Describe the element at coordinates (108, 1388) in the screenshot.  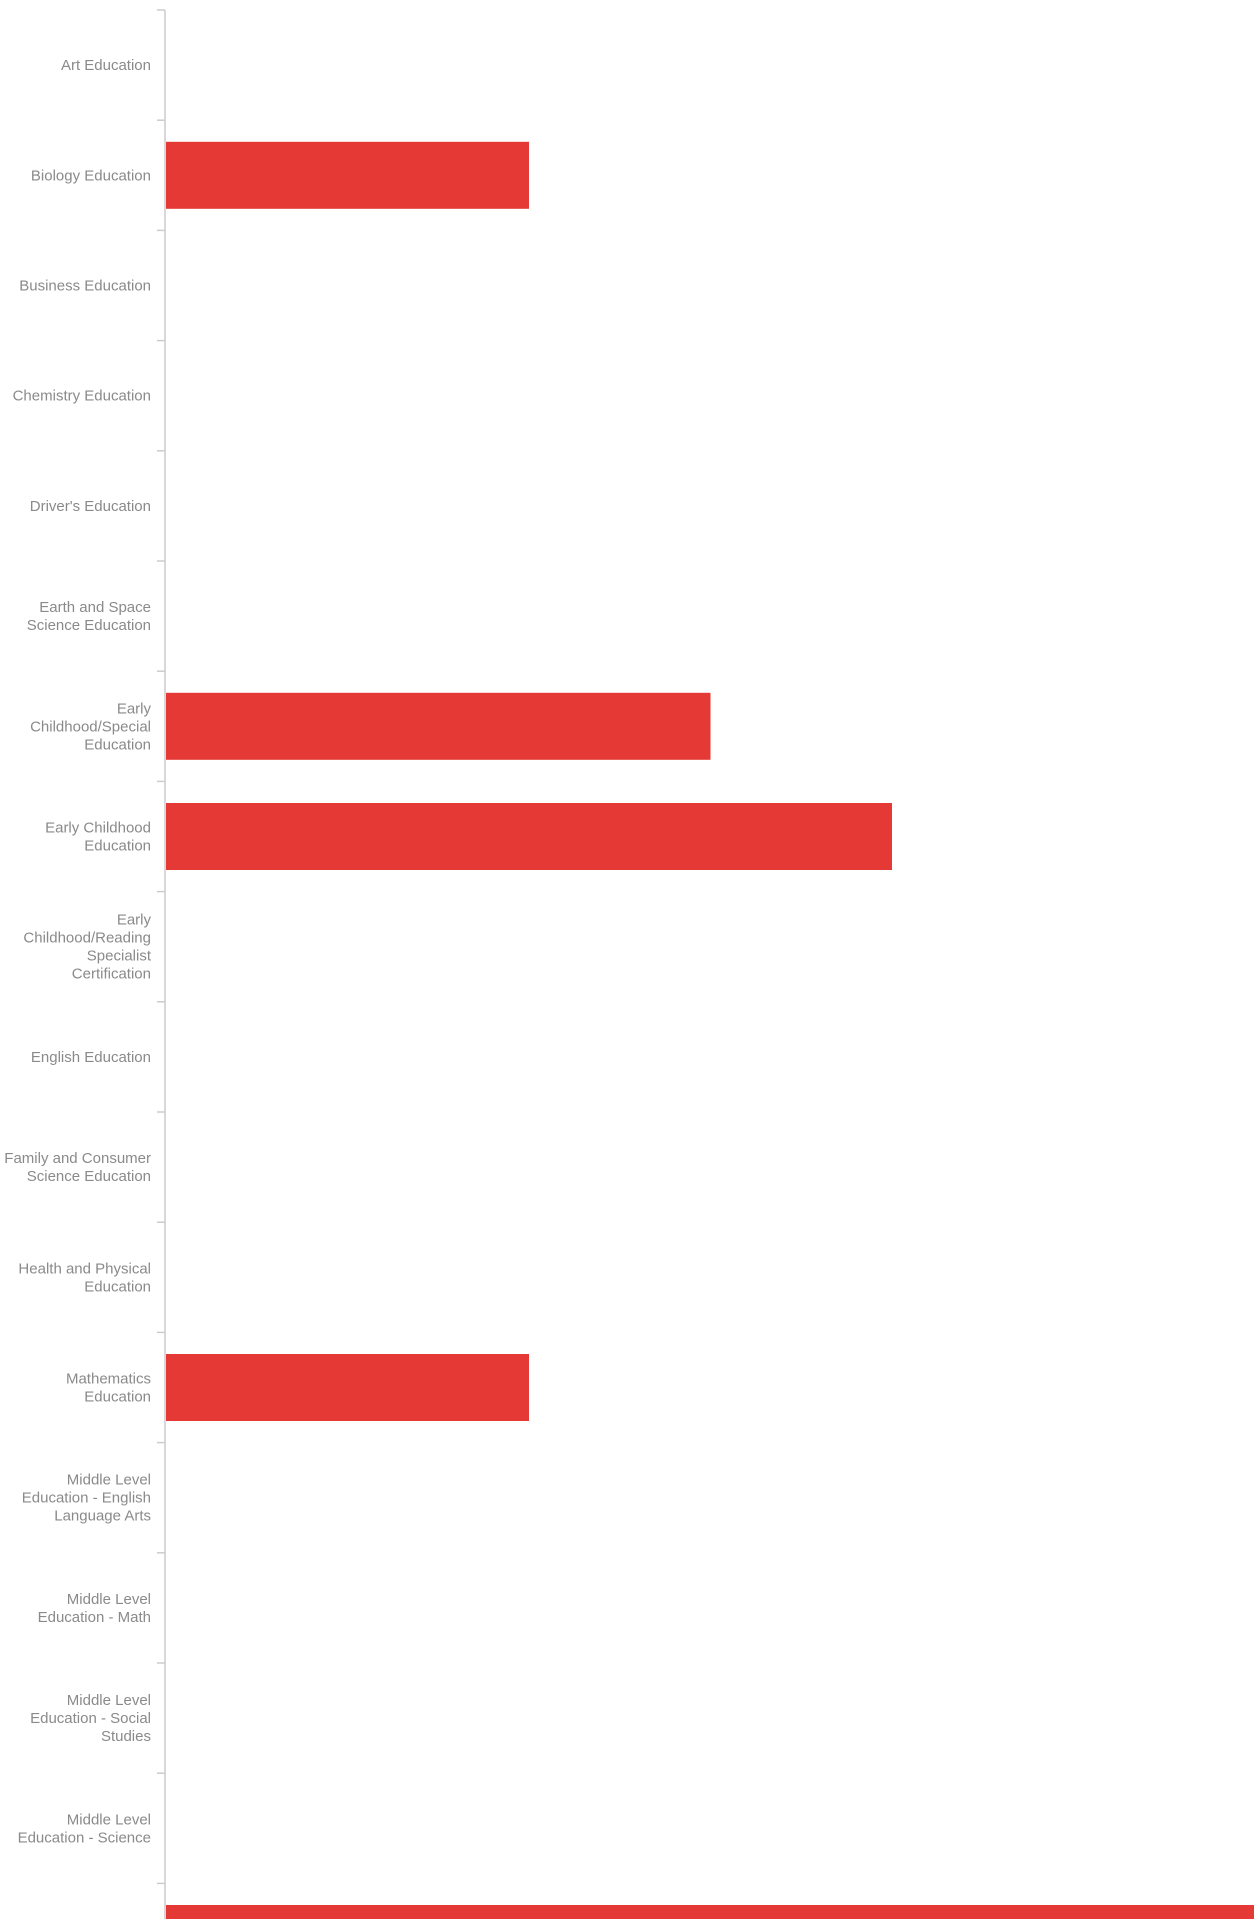
I see `category-label: Mathematics Education` at that location.